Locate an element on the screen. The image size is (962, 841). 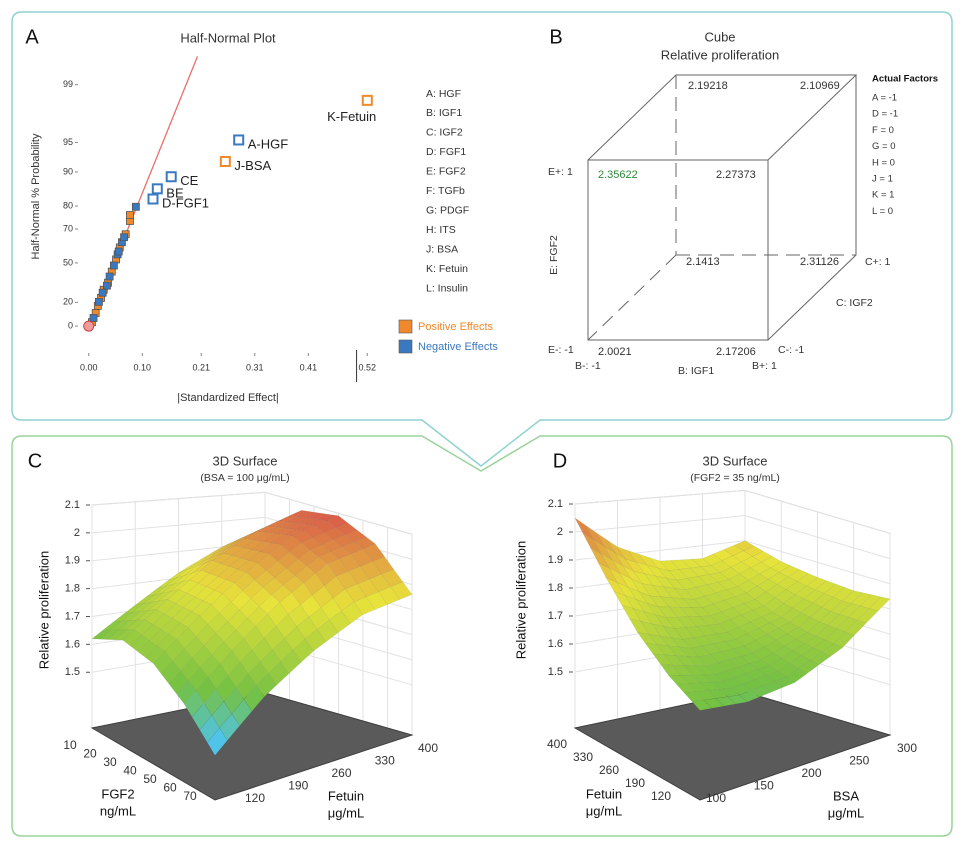
x-axis-label: ng/mL is located at coordinates (118, 810).